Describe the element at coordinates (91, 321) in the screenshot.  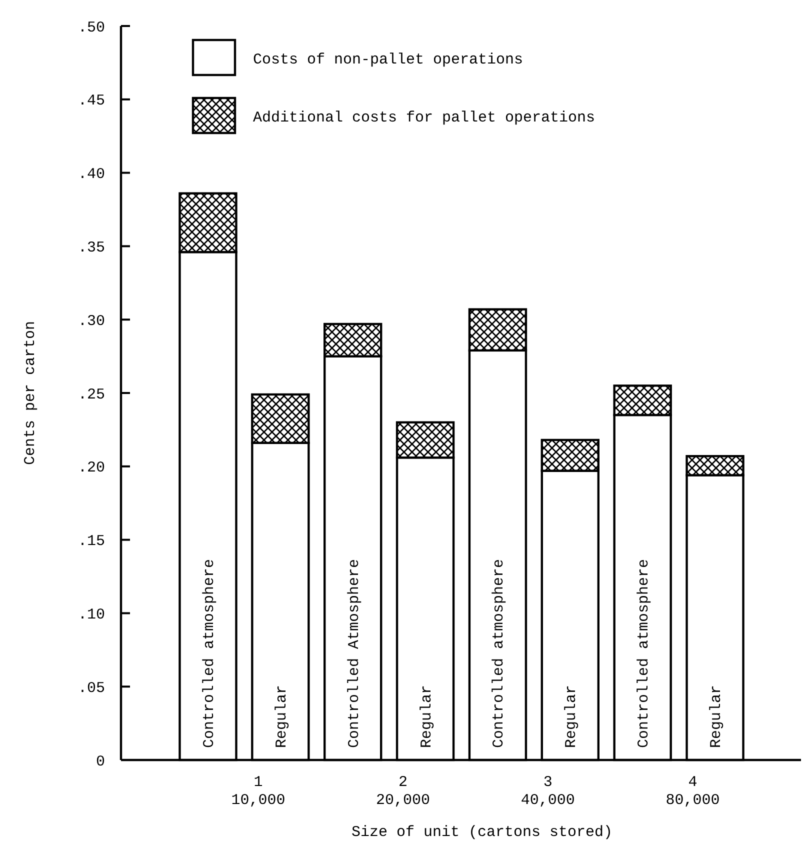
I see `y-tick-label: .30` at that location.